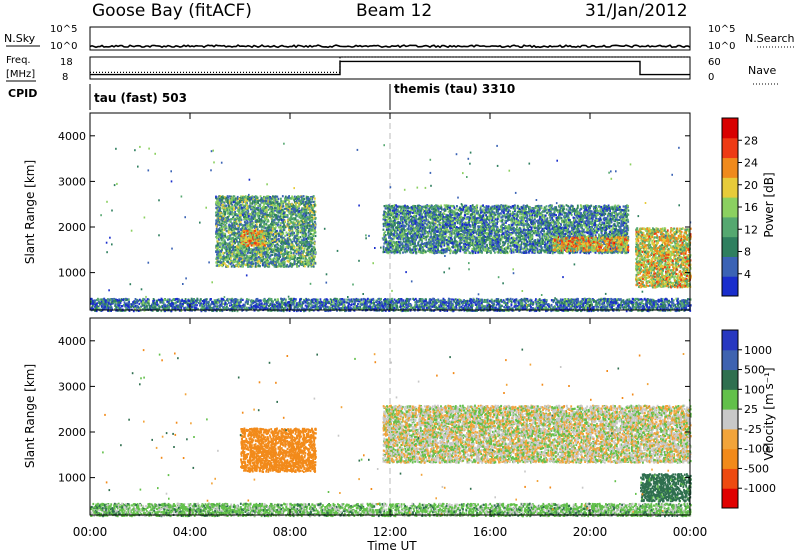 The width and height of the screenshot is (800, 558). Describe the element at coordinates (65, 77) in the screenshot. I see `freq-left-tick-bottom: 8` at that location.